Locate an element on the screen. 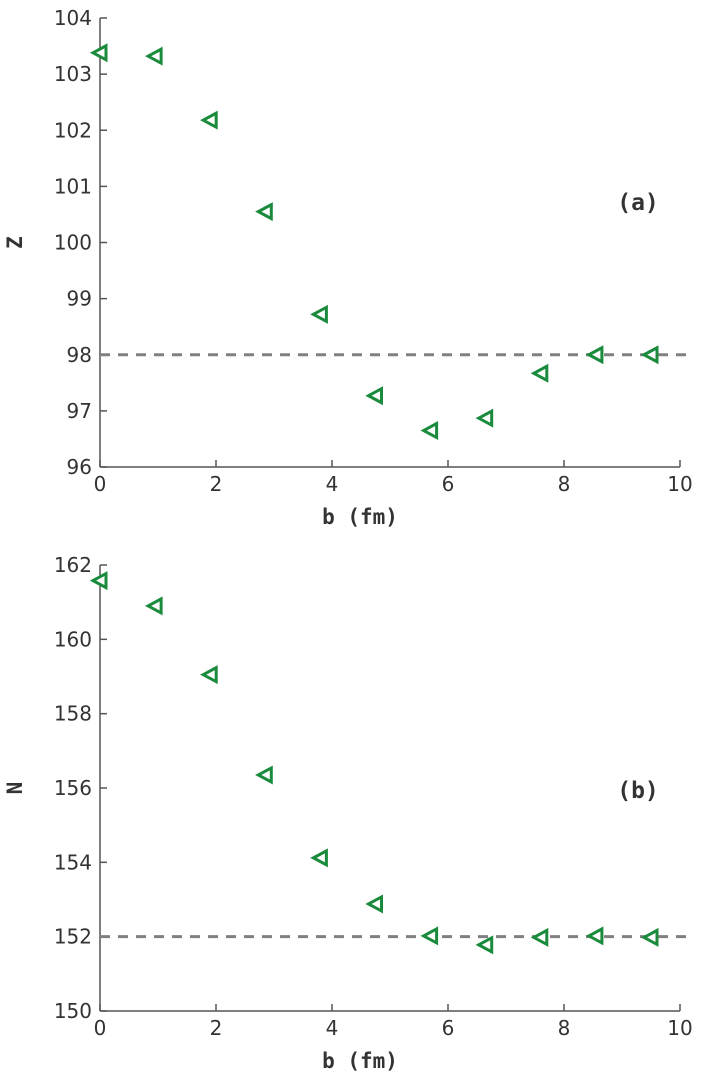 The width and height of the screenshot is (708, 1075). y-tick-label: 98 is located at coordinates (79, 355).